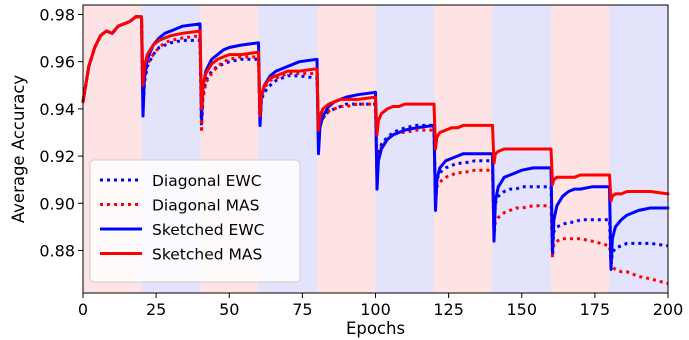 The image size is (689, 340). Describe the element at coordinates (668, 309) in the screenshot. I see `x-tick-label: 200` at that location.